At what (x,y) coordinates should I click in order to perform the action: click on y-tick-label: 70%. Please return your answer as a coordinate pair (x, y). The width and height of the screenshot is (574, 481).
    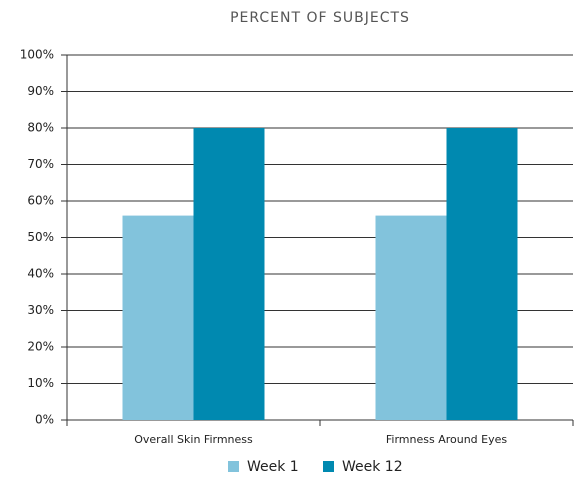
    Looking at the image, I should click on (40, 164).